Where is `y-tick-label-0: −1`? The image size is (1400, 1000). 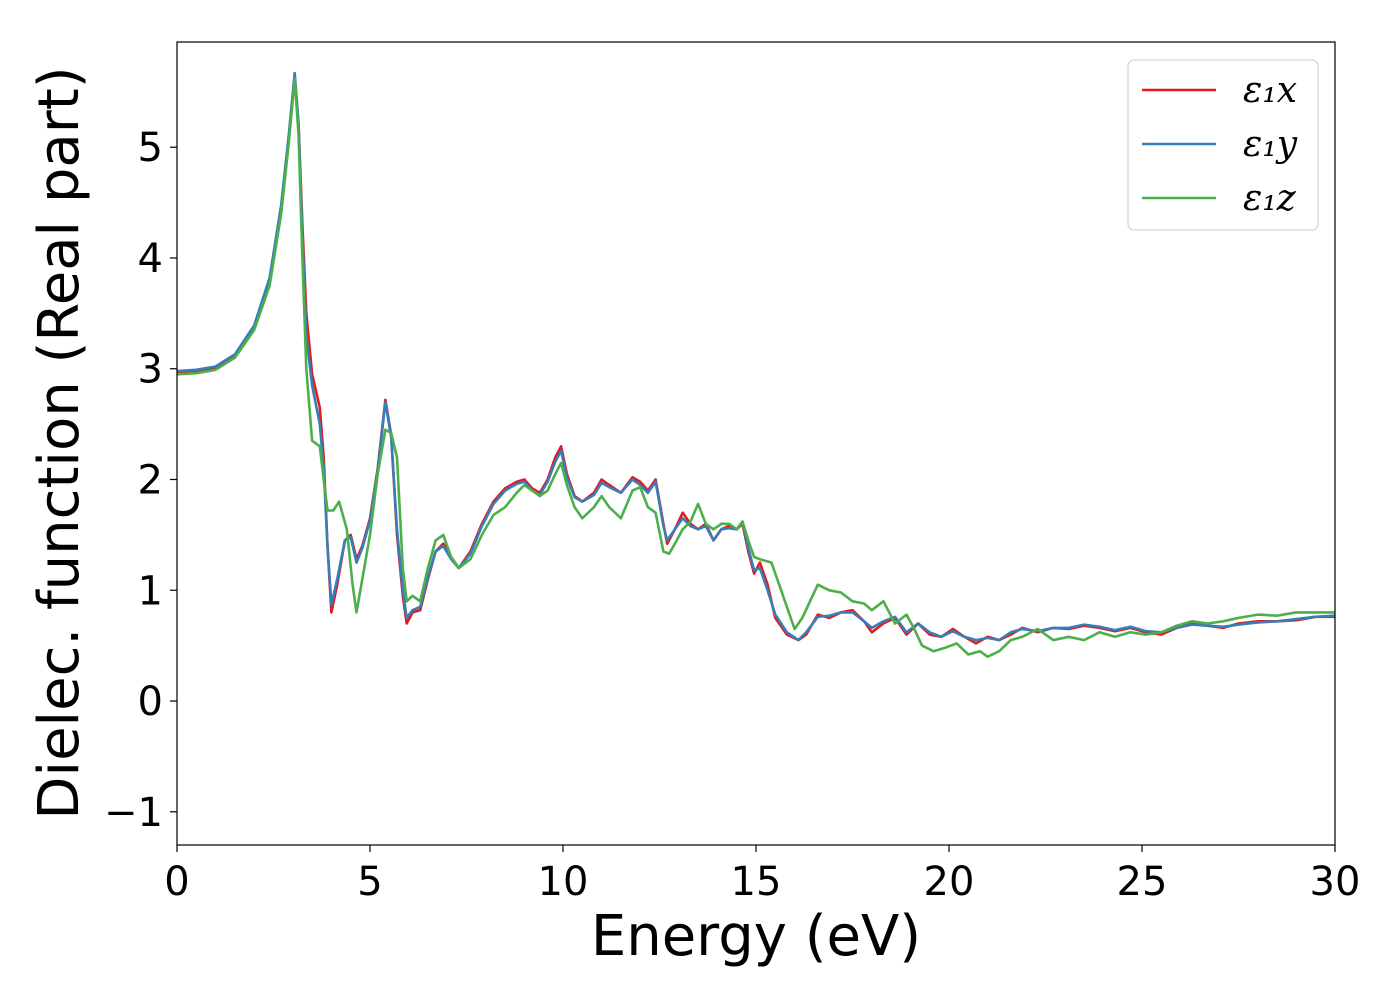 y-tick-label-0: −1 is located at coordinates (133, 813).